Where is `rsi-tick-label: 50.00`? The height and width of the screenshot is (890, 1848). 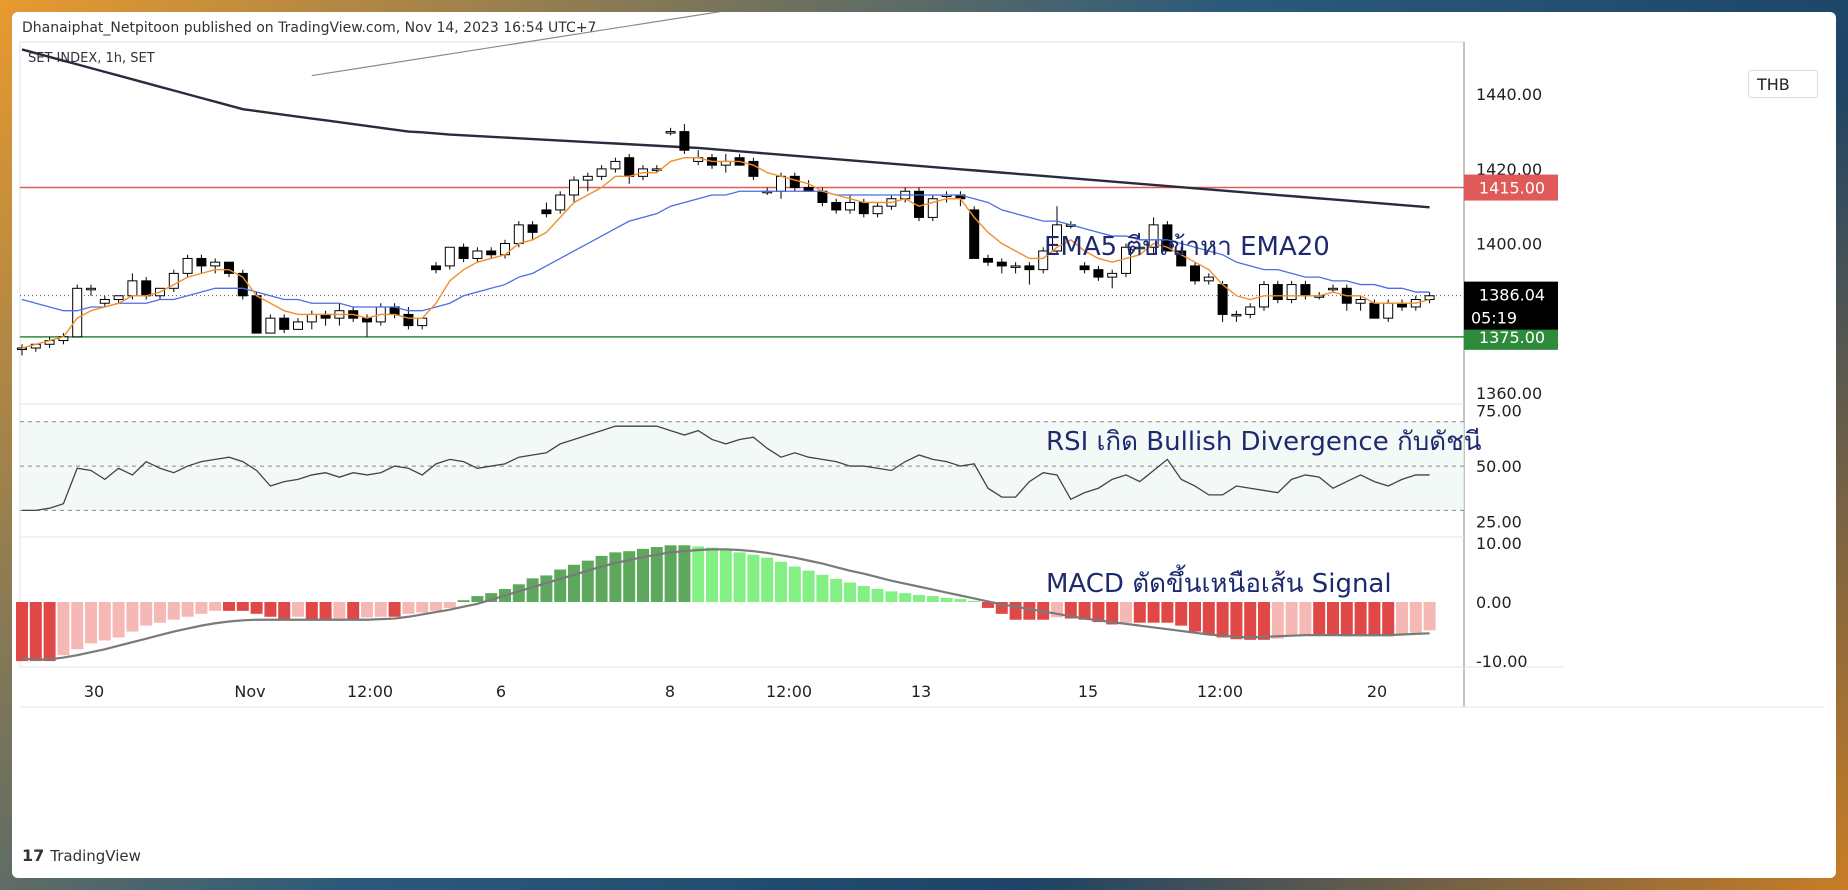
rsi-tick-label: 50.00 is located at coordinates (1499, 466).